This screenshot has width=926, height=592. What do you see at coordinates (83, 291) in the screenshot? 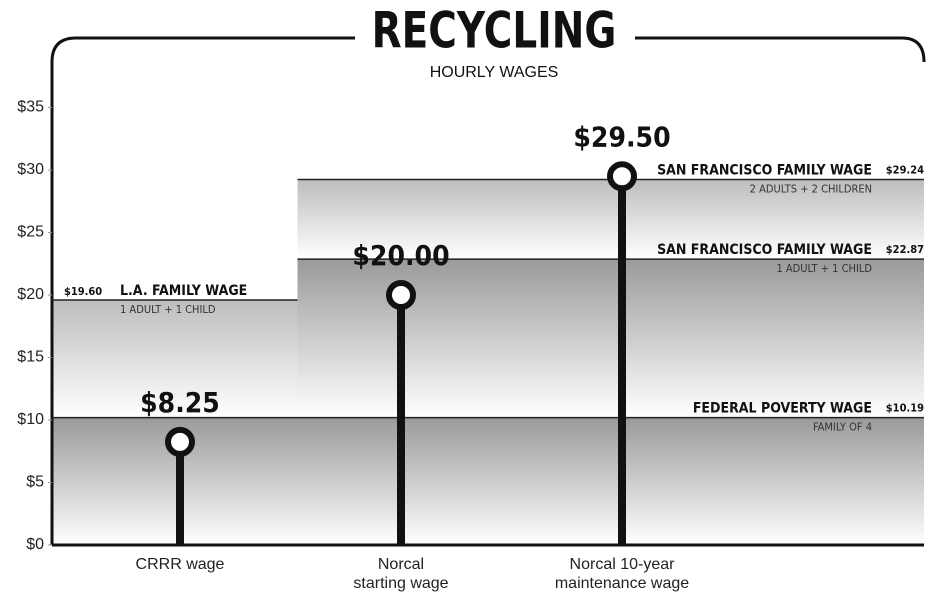
I see `reference-value-label: $19.60` at bounding box center [83, 291].